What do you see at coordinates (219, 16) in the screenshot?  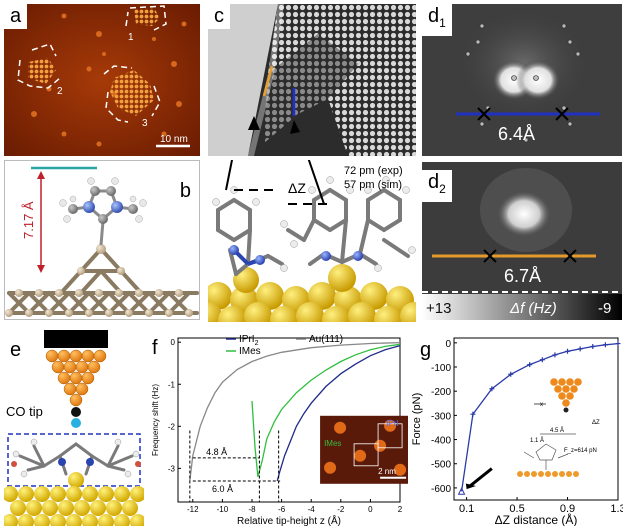 I see `panel-label-c: c` at bounding box center [219, 16].